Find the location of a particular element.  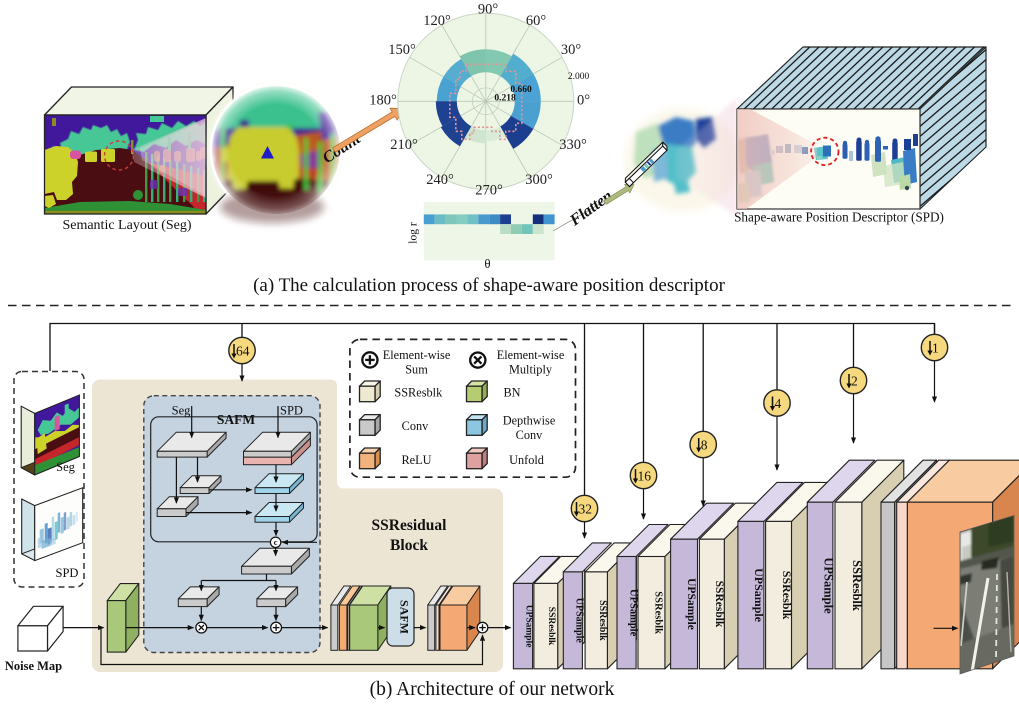

svg-text: Block is located at coordinates (409, 545).